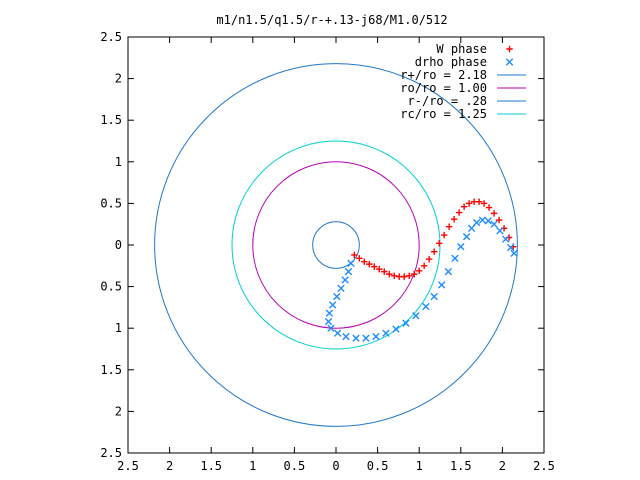 The width and height of the screenshot is (640, 480). I want to click on y-tick-label-9: 2, so click(118, 411).